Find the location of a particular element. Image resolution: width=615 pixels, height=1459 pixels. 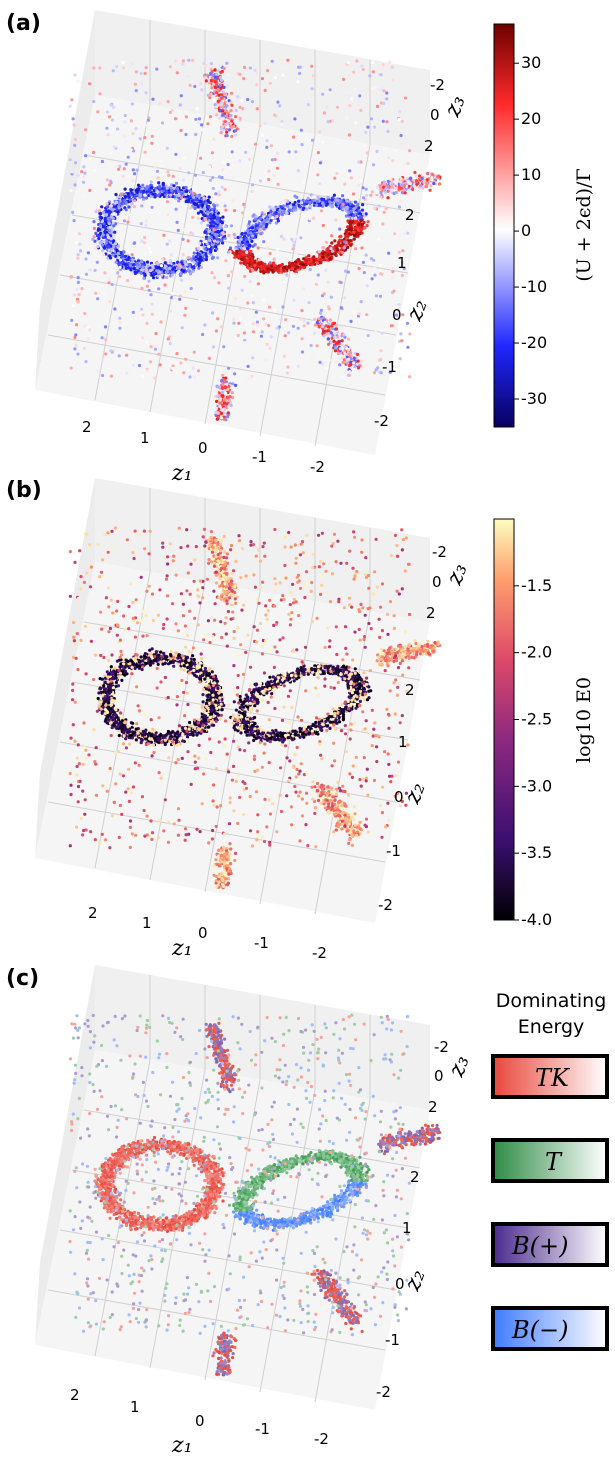

z-tick: 2 is located at coordinates (429, 146).